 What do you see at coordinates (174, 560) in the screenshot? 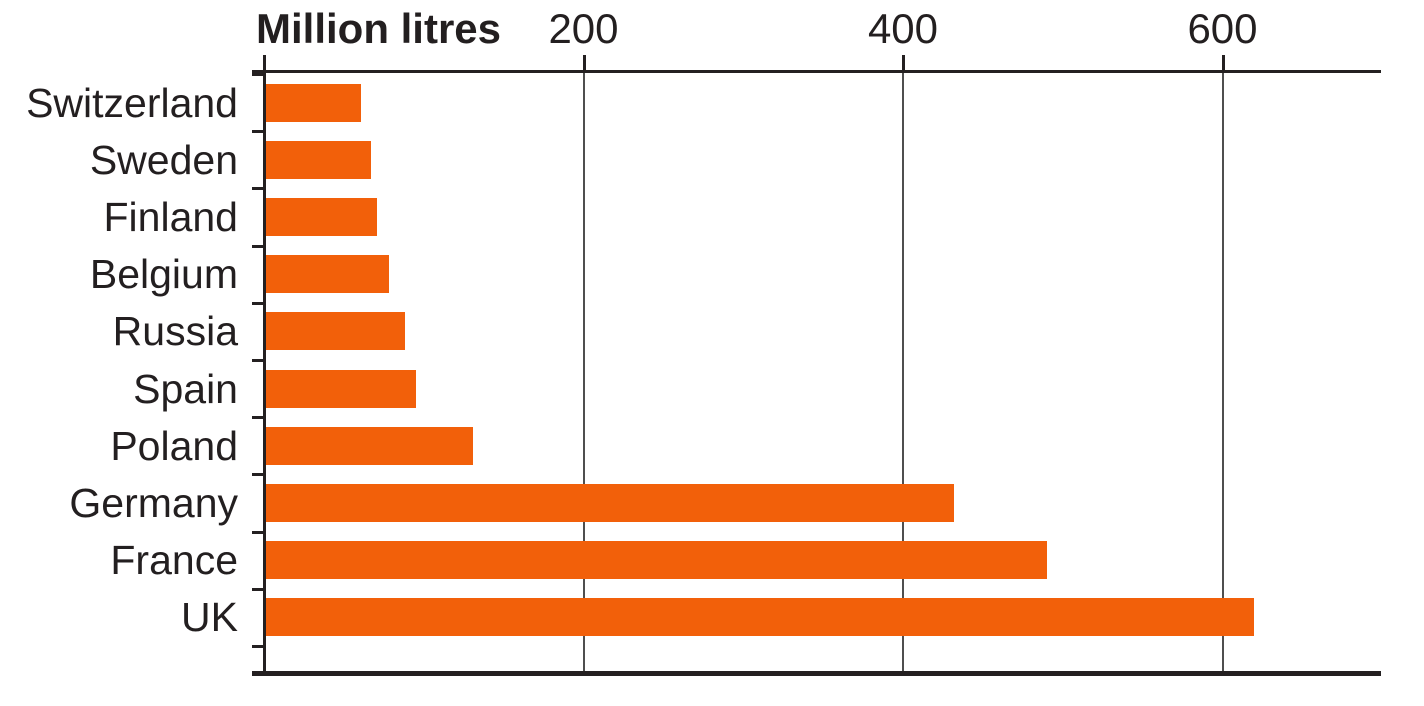
I see `category-label: France` at bounding box center [174, 560].